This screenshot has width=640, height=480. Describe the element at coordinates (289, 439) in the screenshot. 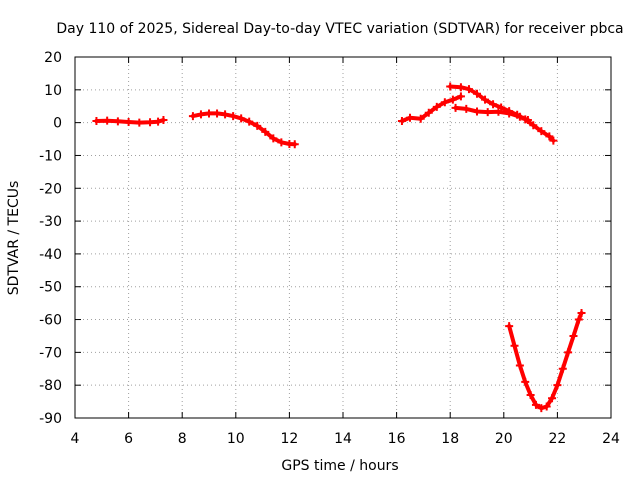

I see `x-tick-label: 12` at that location.